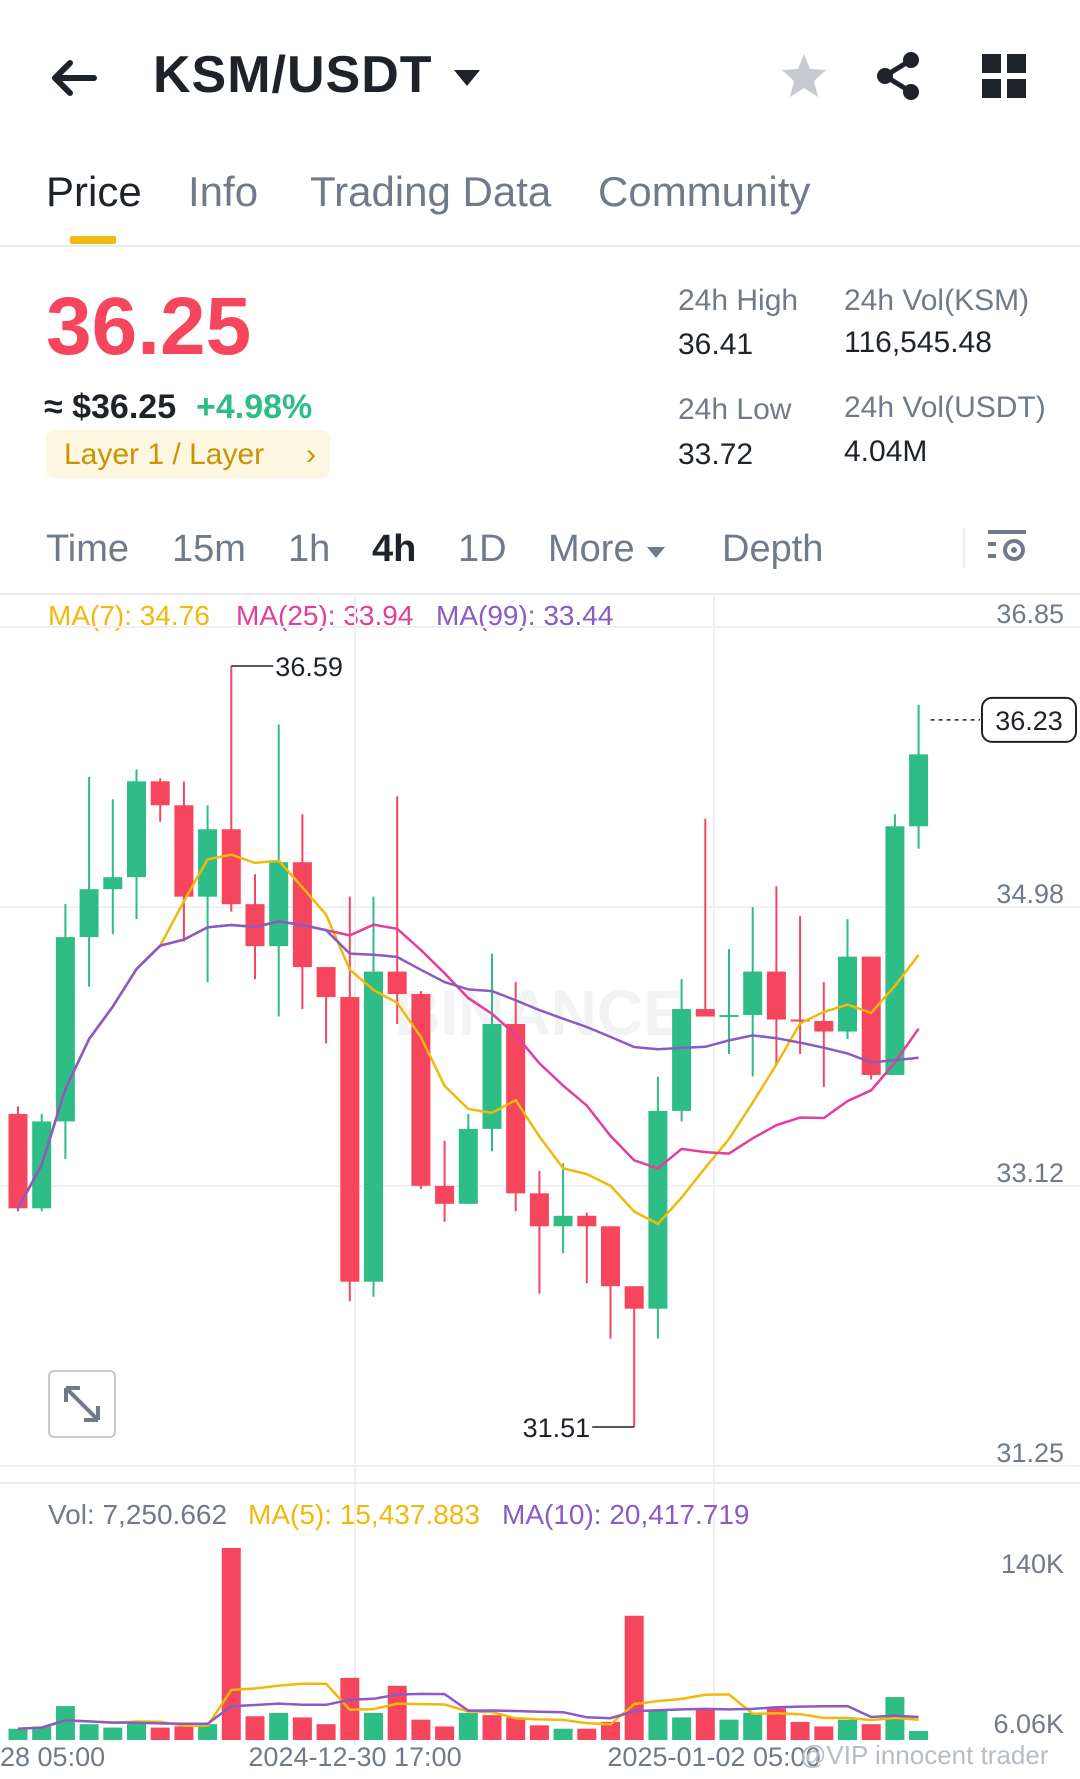 This screenshot has width=1080, height=1779. What do you see at coordinates (540, 75) in the screenshot?
I see `header: KSM/USDT` at bounding box center [540, 75].